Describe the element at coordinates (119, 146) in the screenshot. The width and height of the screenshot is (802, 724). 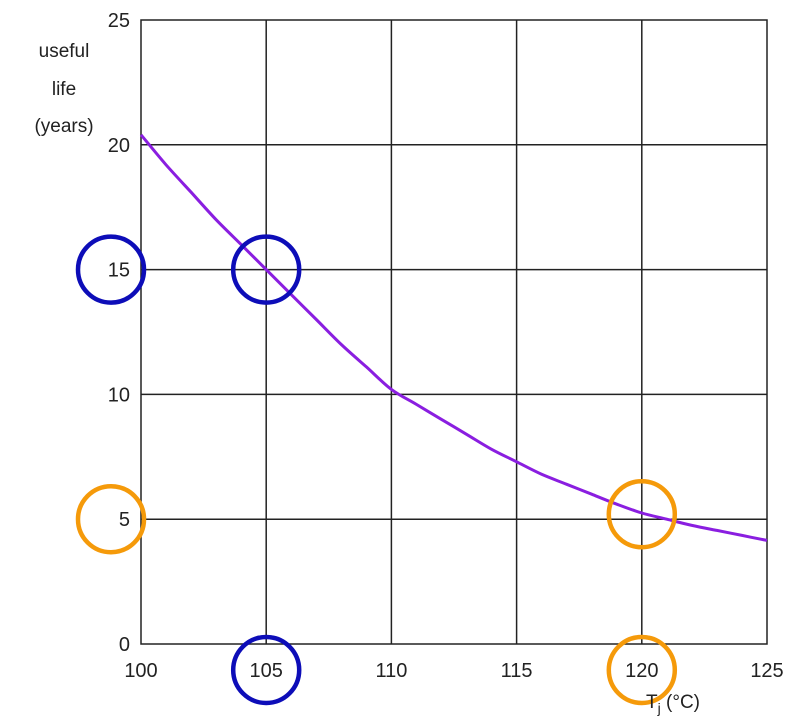
I see `y-tick-label: 20` at that location.